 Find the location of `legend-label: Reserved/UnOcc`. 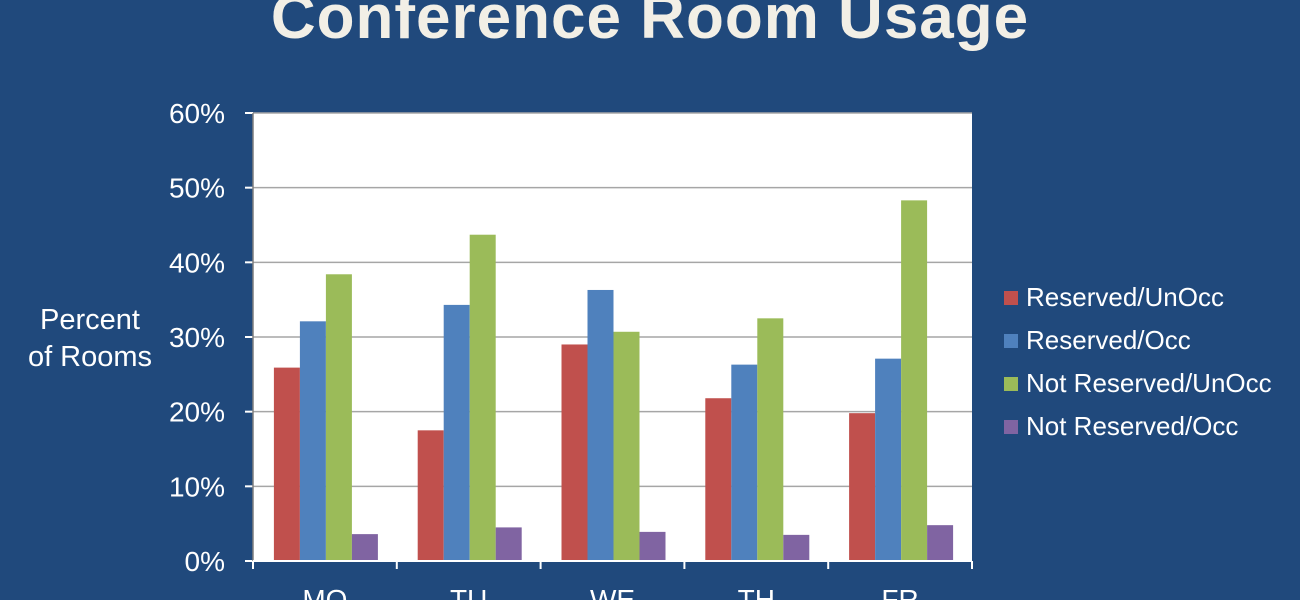

legend-label: Reserved/UnOcc is located at coordinates (1125, 297).